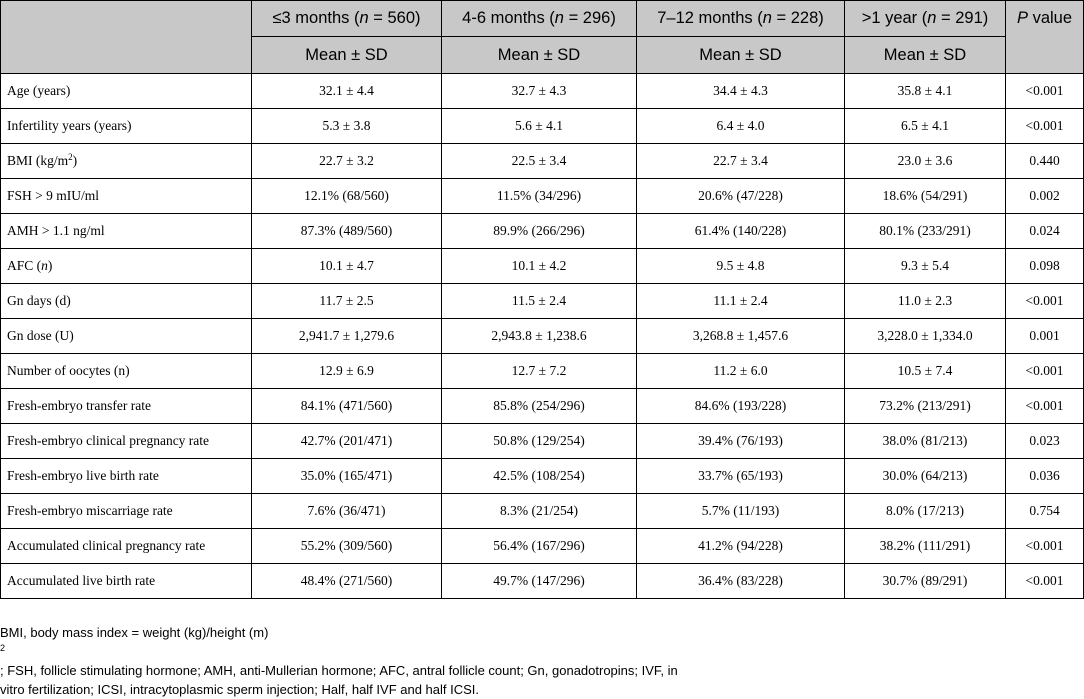 Image resolution: width=1084 pixels, height=699 pixels. I want to click on value-cell: 32.1 ± 4.4, so click(346, 91).